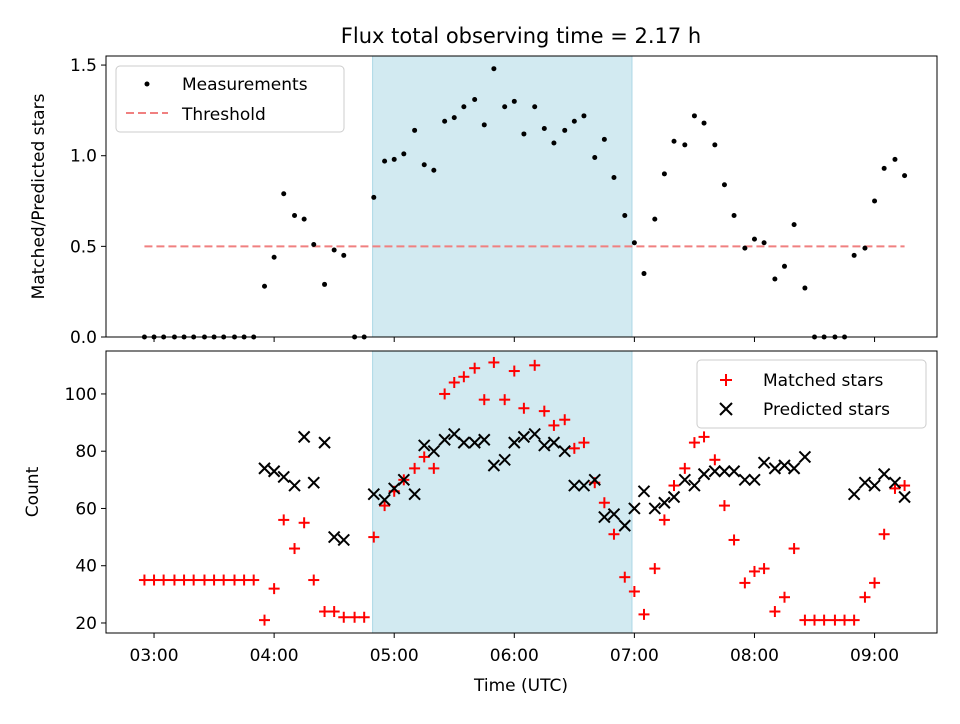 The width and height of the screenshot is (960, 724). What do you see at coordinates (826, 410) in the screenshot?
I see `legend-predicted: Predicted stars` at bounding box center [826, 410].